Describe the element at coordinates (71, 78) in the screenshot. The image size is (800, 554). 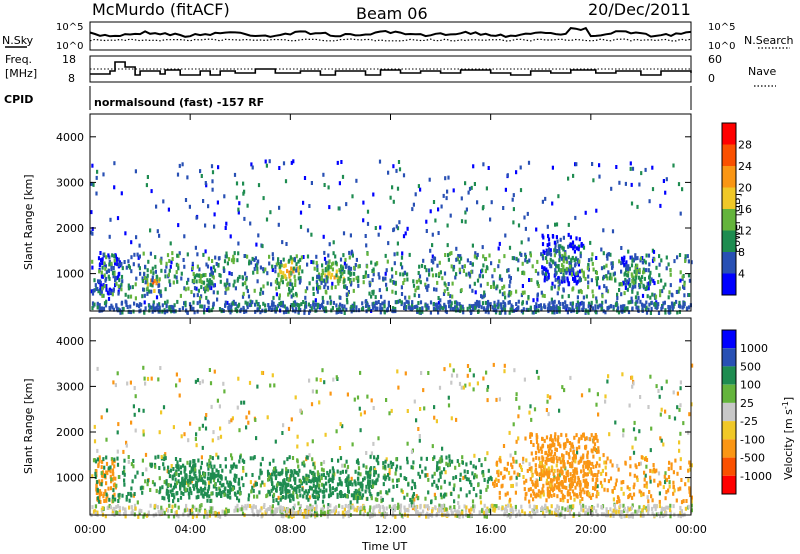
I see `freq-tick-low: 8` at that location.